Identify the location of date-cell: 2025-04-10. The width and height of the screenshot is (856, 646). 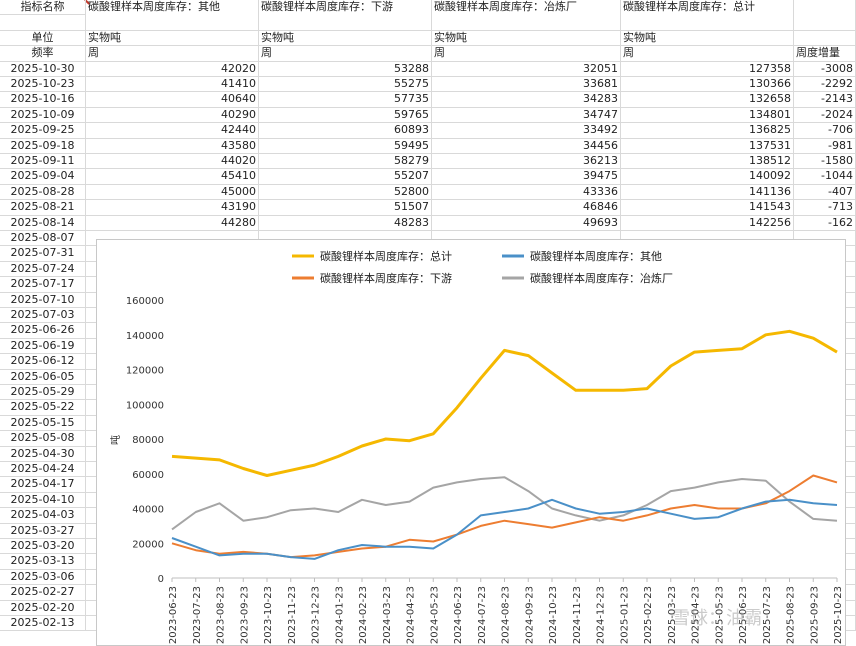
(43, 500).